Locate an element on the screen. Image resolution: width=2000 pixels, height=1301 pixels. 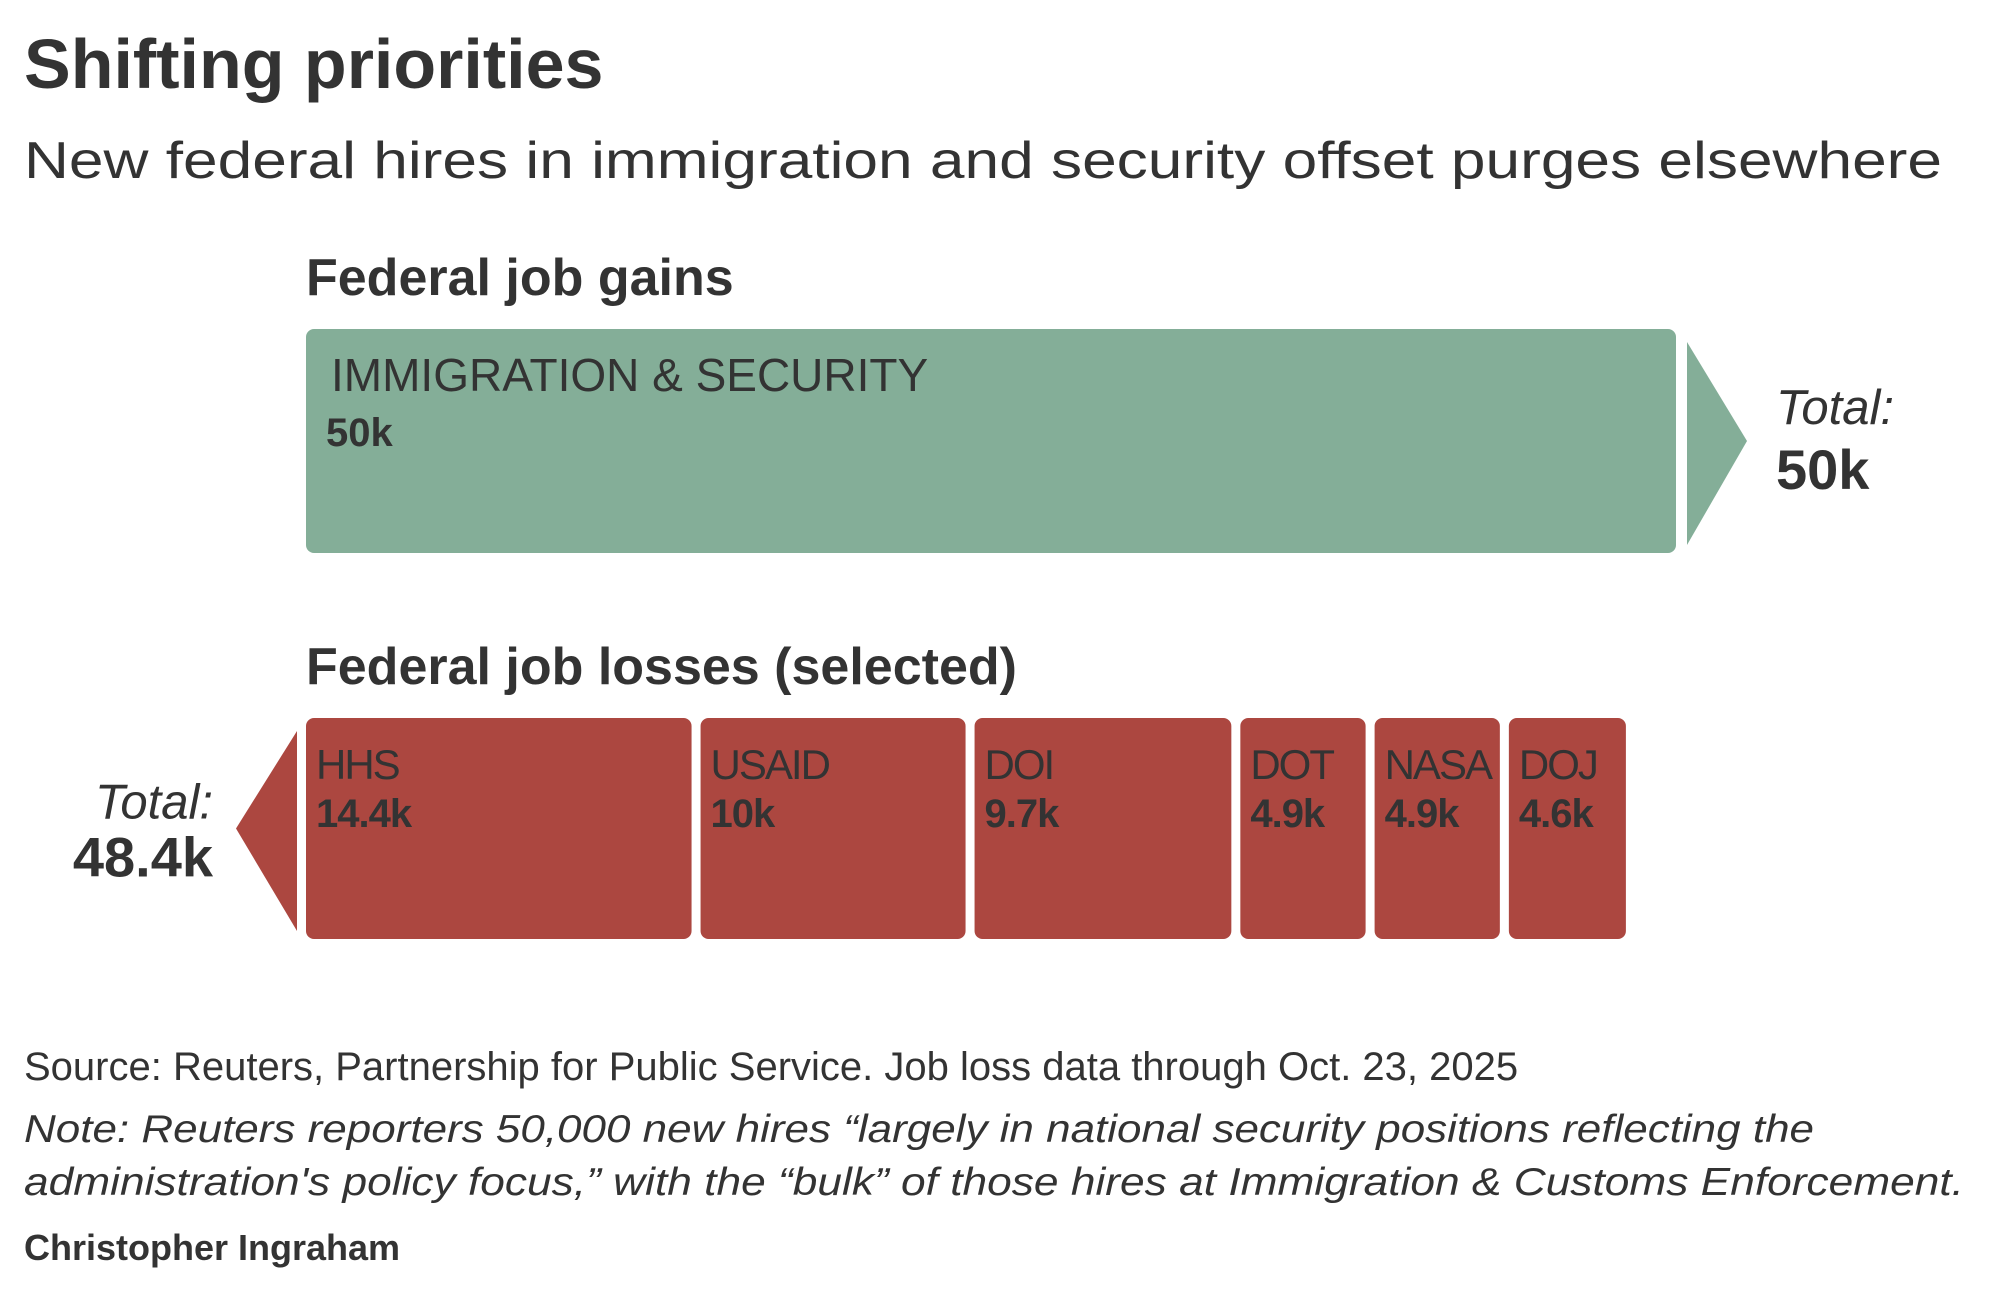
segment-label: USAID is located at coordinates (770, 764).